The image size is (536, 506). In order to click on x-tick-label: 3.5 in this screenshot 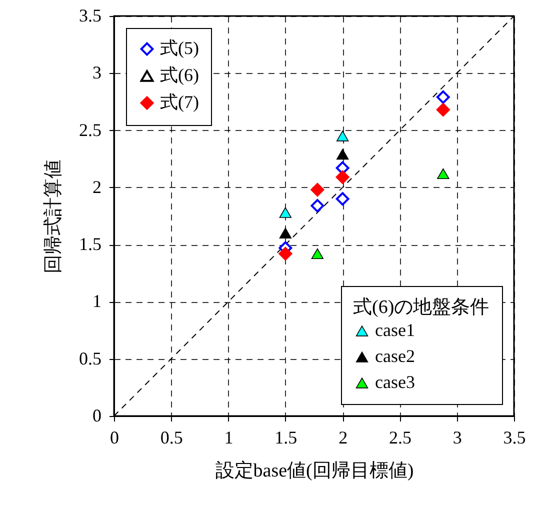, I will do `click(514, 438)`.